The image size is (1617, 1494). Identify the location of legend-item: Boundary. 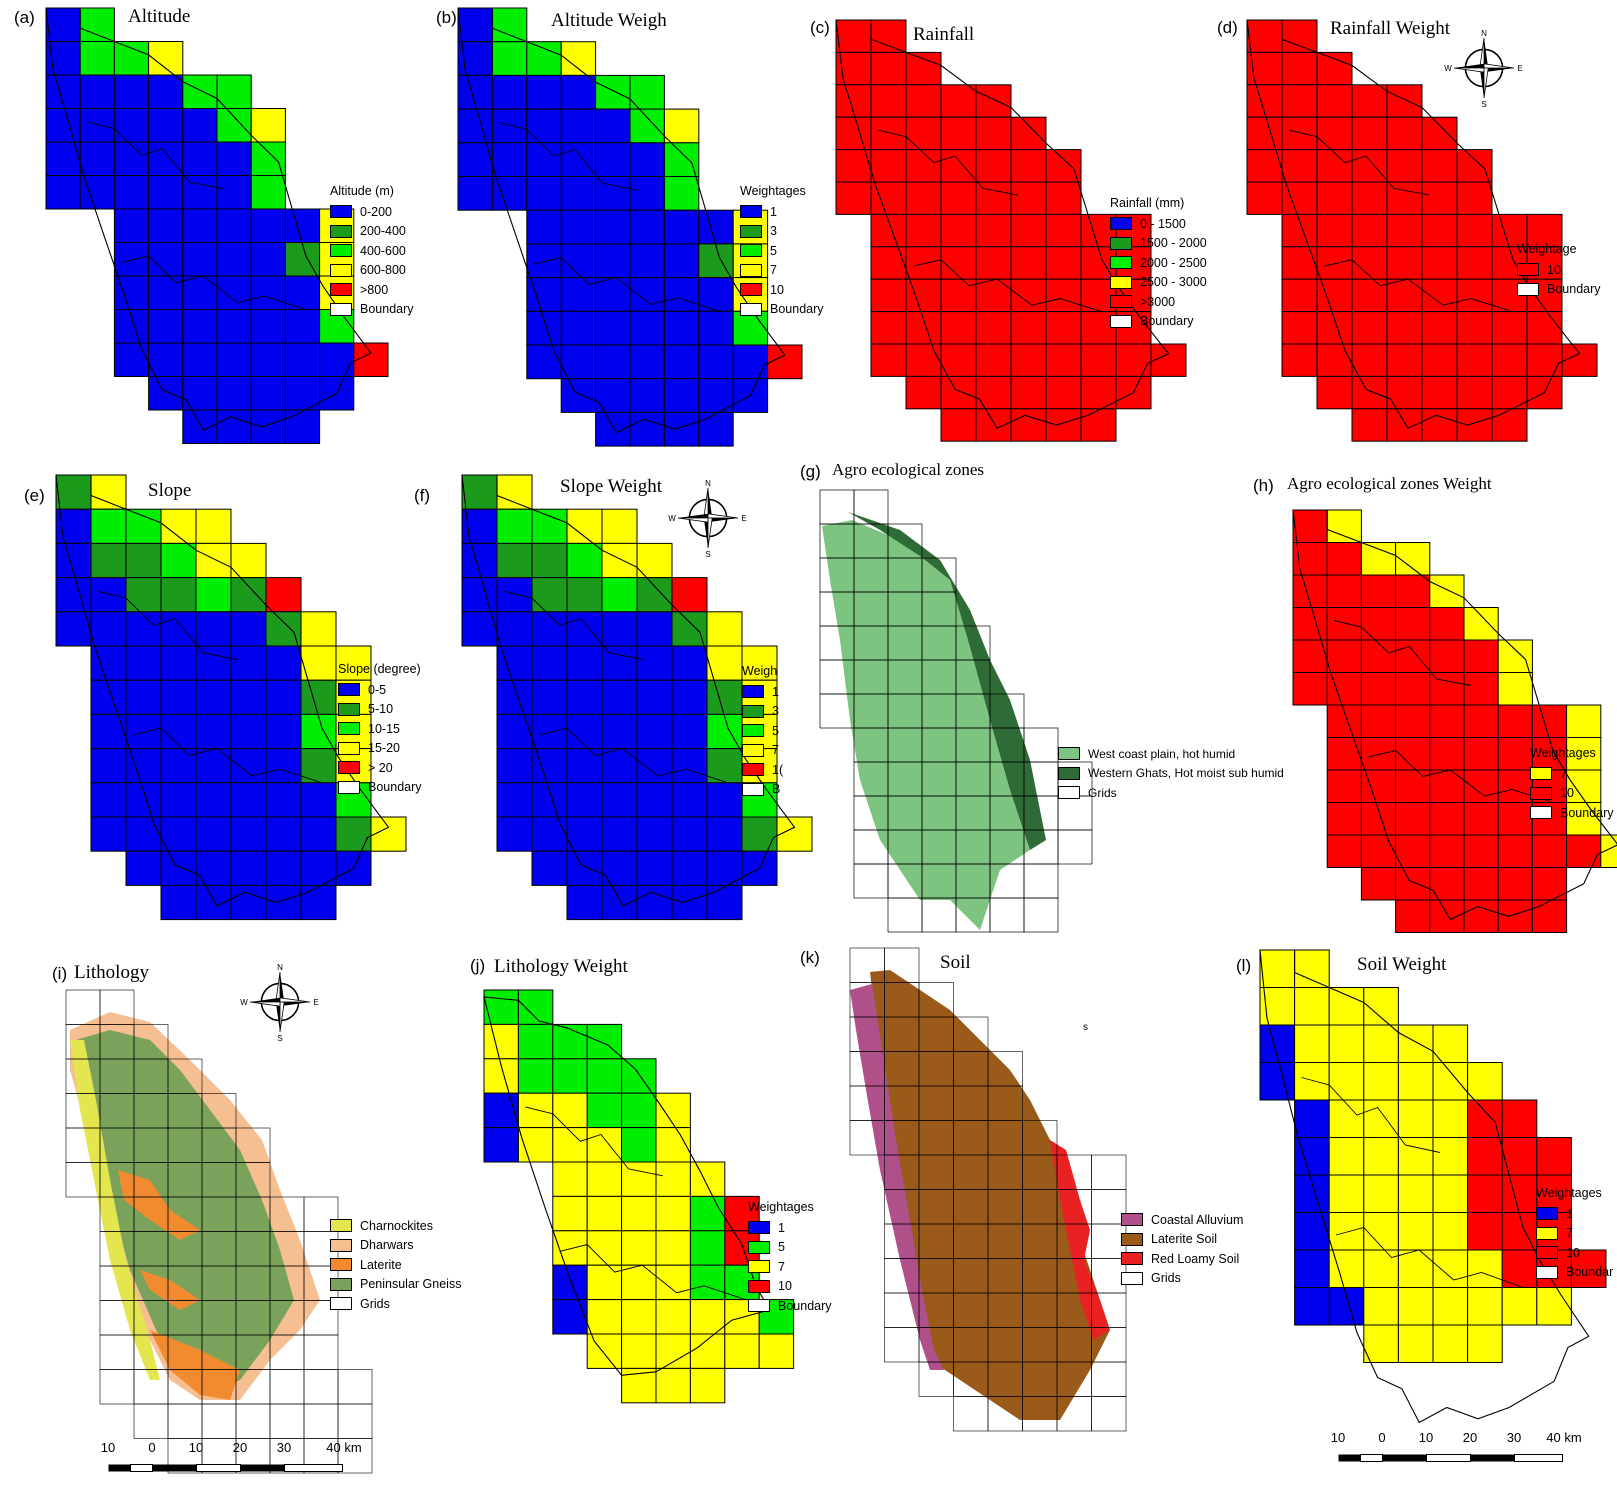
(782, 310).